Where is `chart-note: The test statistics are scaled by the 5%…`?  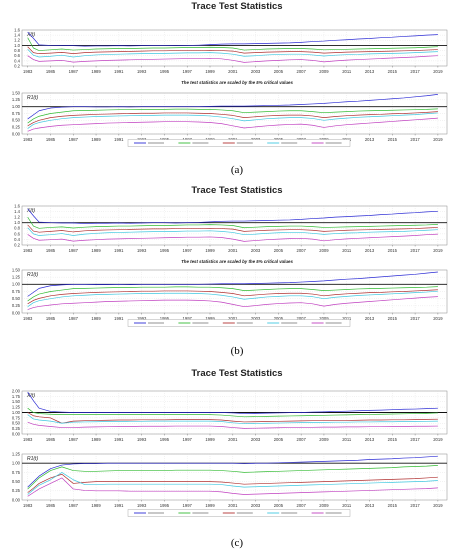
chart-note: The test statistics are scaled by the 5%… is located at coordinates (237, 82).